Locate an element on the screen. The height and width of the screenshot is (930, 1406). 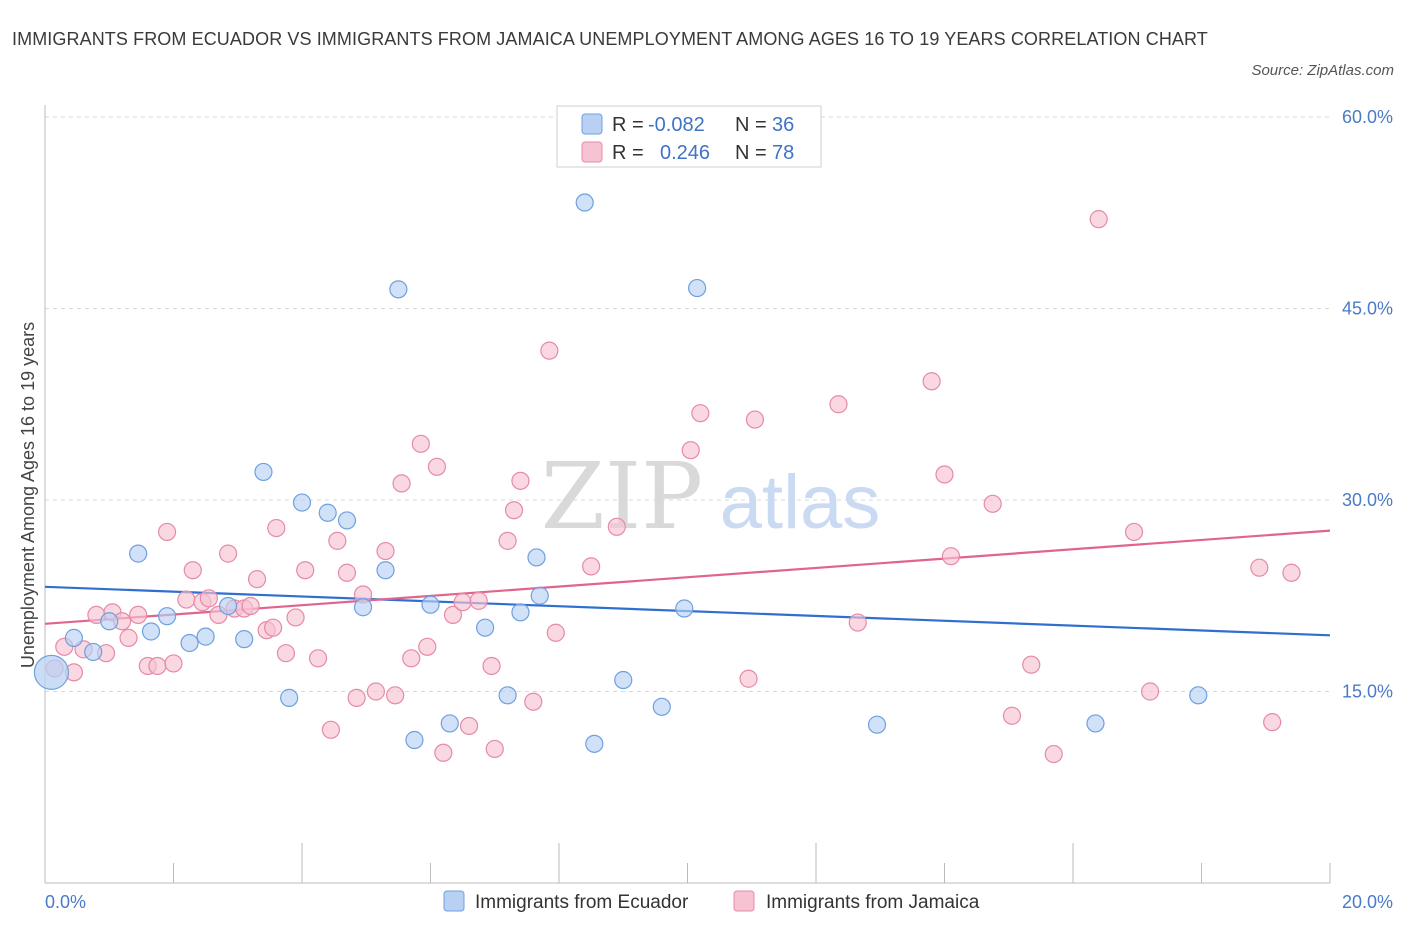
bottom-legend-swatch-ecuador is located at coordinates (454, 901).